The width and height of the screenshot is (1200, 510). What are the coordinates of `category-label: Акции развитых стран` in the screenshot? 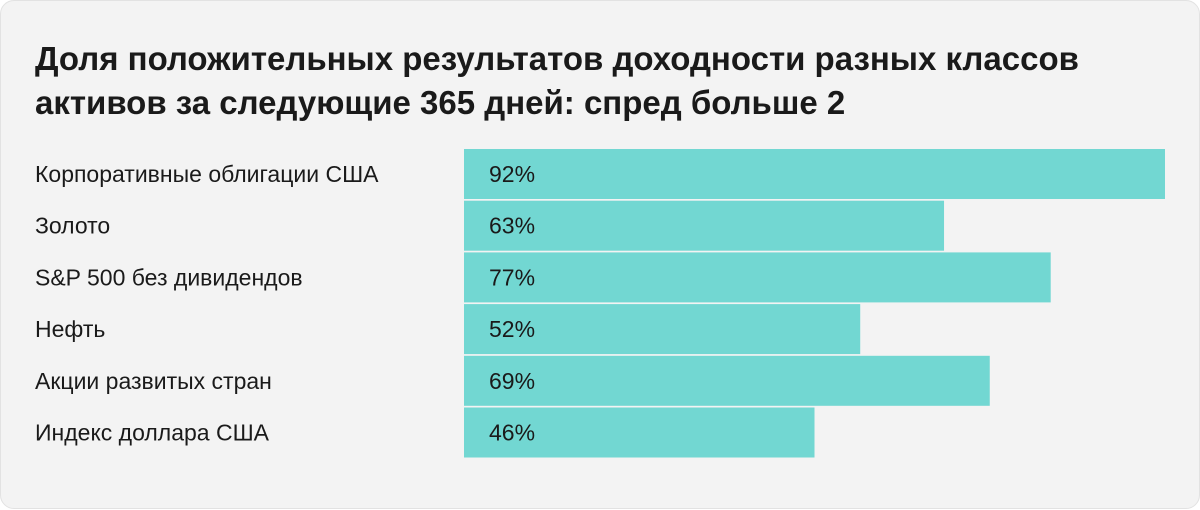 It's located at (153, 381).